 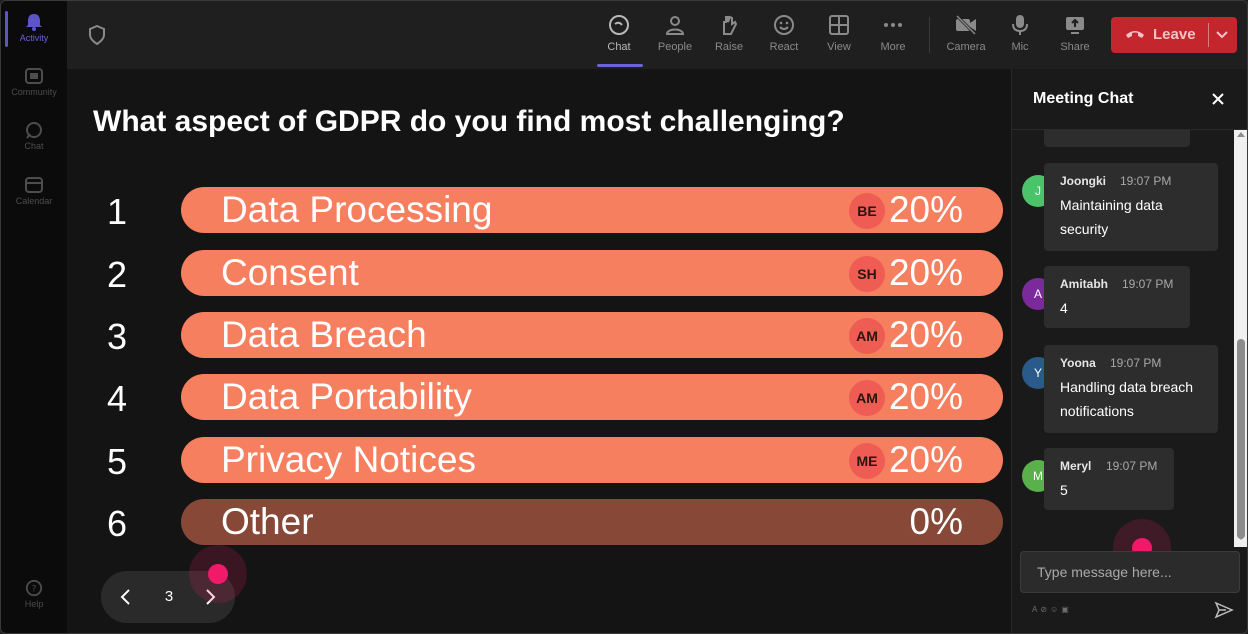 I want to click on option-percent: 0%, so click(x=936, y=521).